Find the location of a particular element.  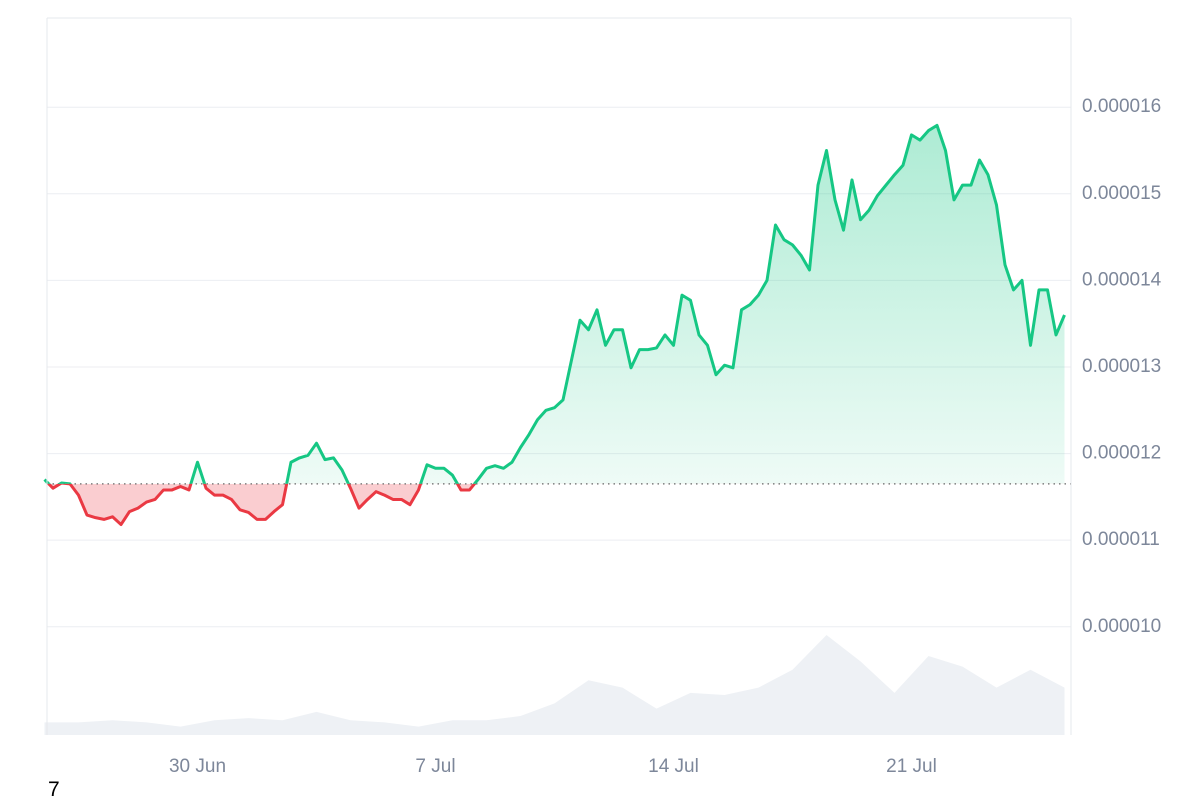

x-tick-label: 30 Jun is located at coordinates (197, 766).